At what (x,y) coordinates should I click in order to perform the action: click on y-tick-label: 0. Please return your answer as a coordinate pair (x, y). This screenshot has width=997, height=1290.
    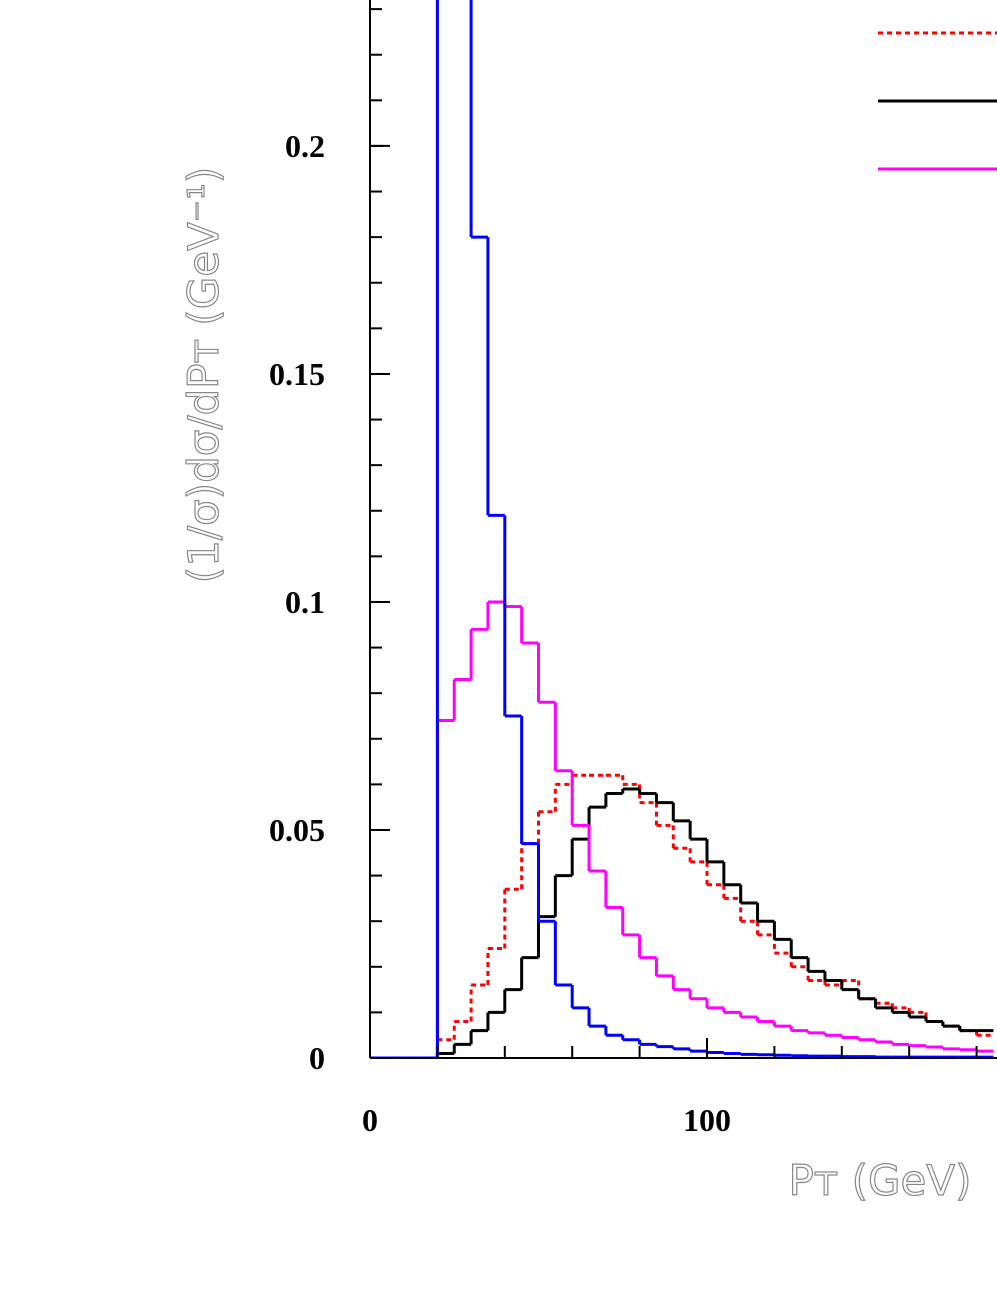
    Looking at the image, I should click on (317, 1058).